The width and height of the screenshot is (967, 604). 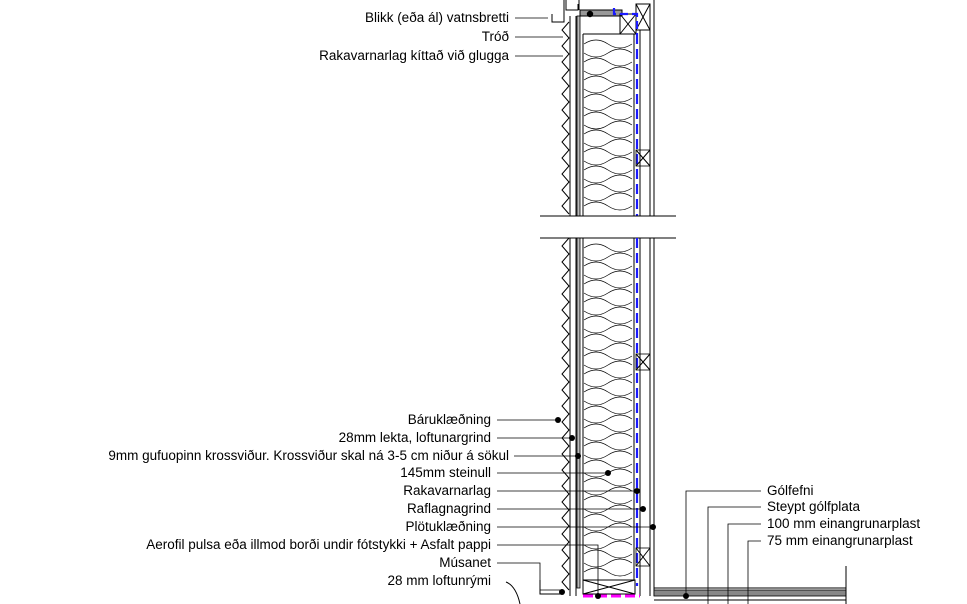 What do you see at coordinates (580, 420) in the screenshot?
I see `lower-wall-layers` at bounding box center [580, 420].